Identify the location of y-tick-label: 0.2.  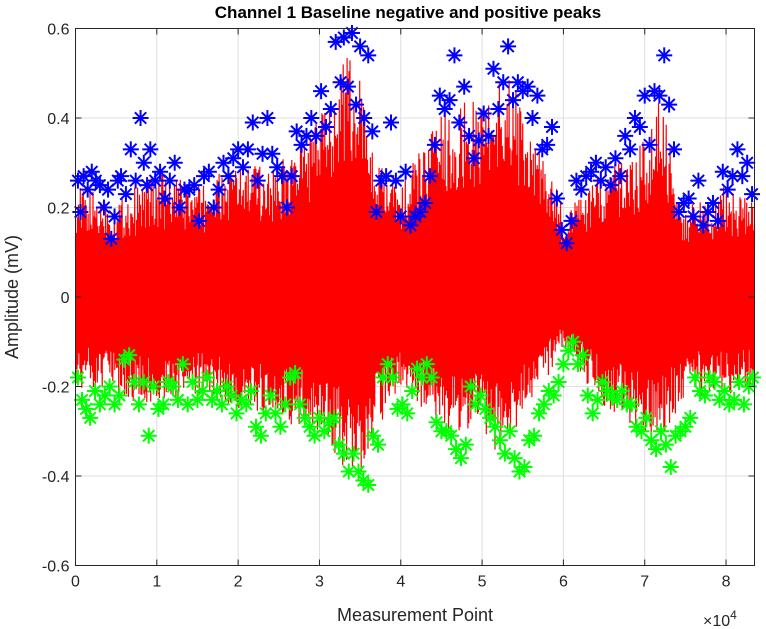
(58, 209).